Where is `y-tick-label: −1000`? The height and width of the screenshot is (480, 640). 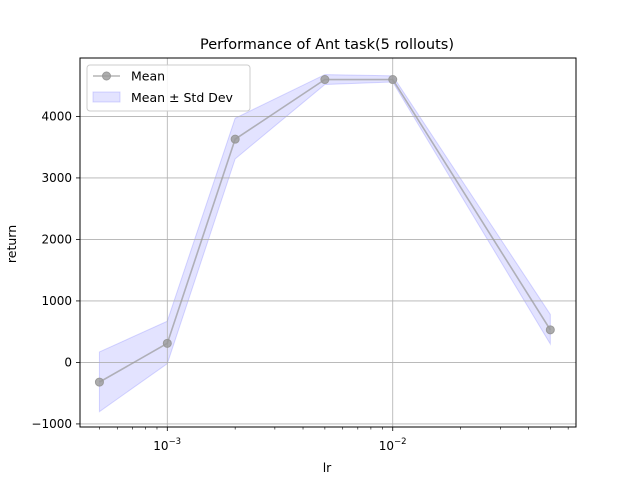
y-tick-label: −1000 is located at coordinates (51, 424).